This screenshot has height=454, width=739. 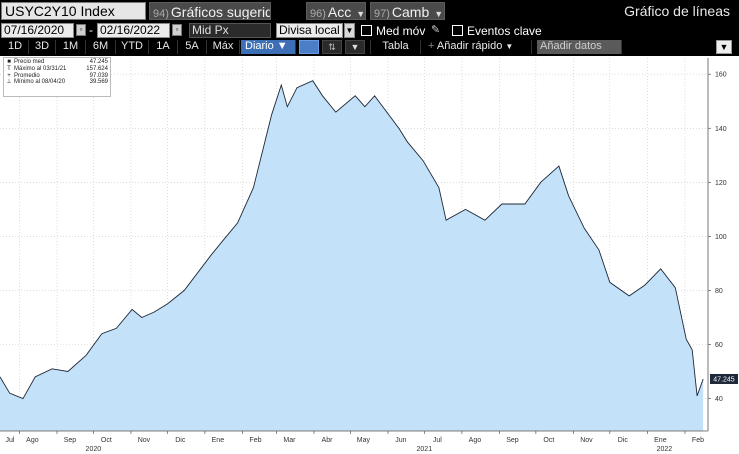 What do you see at coordinates (192, 47) in the screenshot?
I see `timeframe-5a: 5A` at bounding box center [192, 47].